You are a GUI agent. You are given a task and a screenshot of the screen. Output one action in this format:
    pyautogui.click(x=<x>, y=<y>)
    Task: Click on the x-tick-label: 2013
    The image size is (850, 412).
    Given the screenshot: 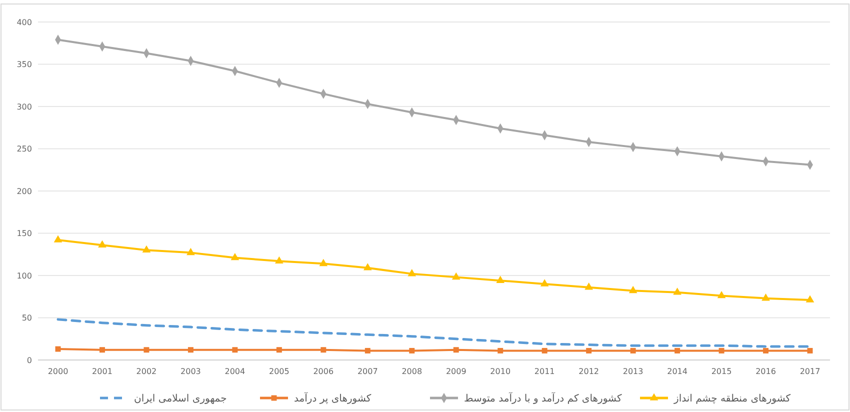 What is the action you would take?
    pyautogui.click(x=633, y=371)
    